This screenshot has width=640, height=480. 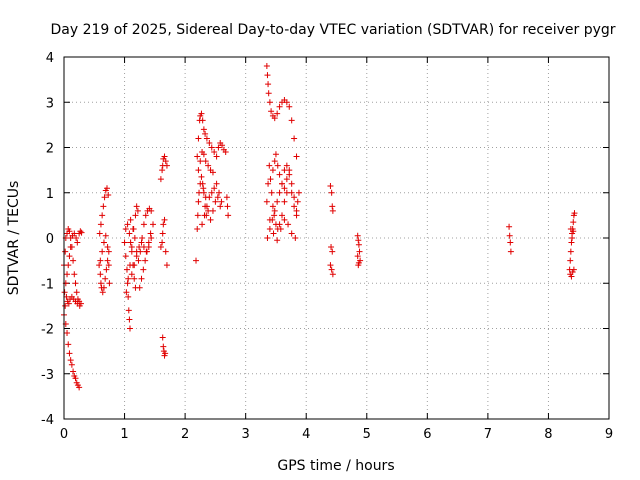 I want to click on x-tick-label: 1, so click(x=124, y=434).